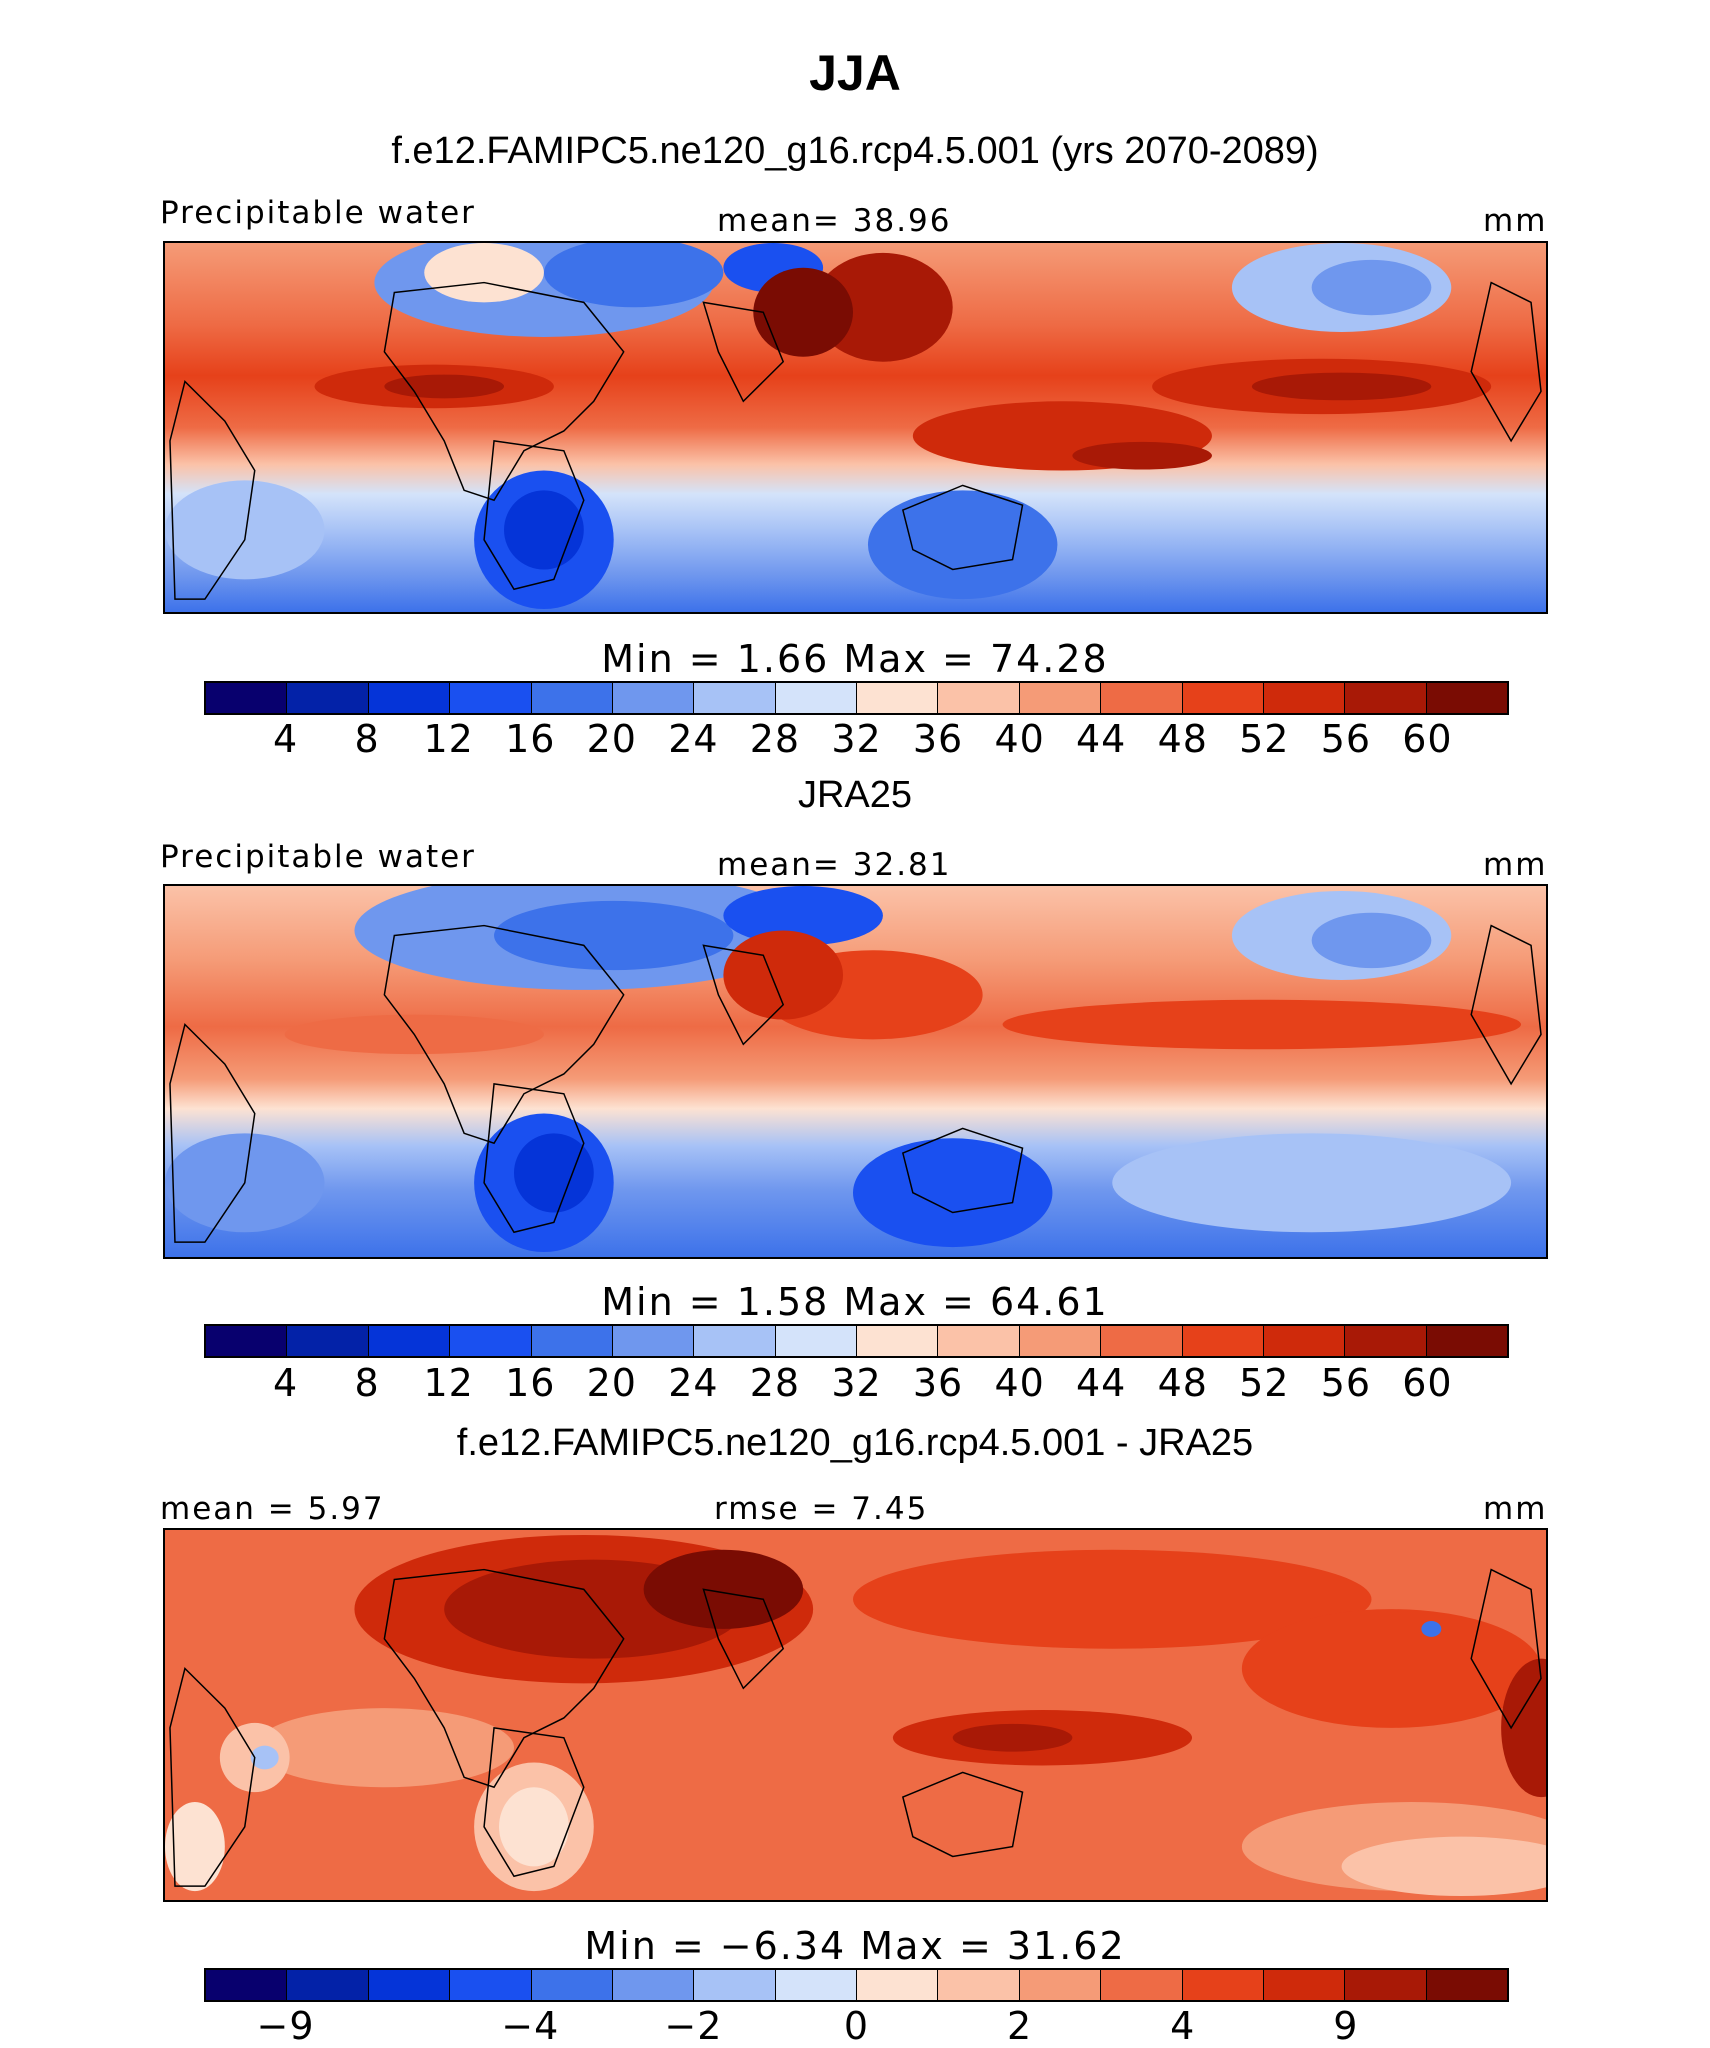 Image resolution: width=1710 pixels, height=2048 pixels. I want to click on panel-2-colorbar-ticks: 4 8 12 16 20 24 28 32 36 40 44 48 52 56 60, so click(856, 1383).